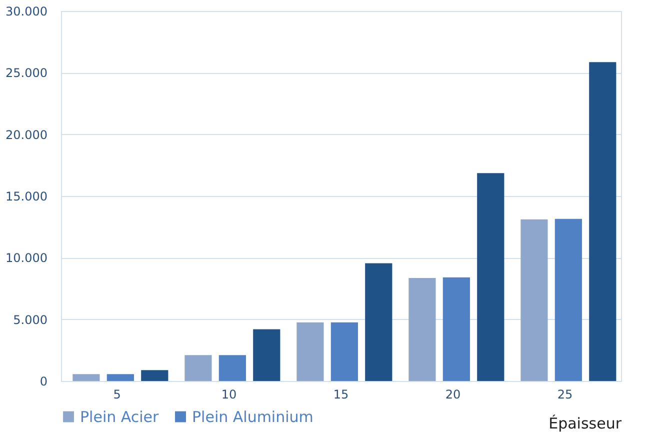  Describe the element at coordinates (27, 73) in the screenshot. I see `y-tick-label: 25.000` at that location.